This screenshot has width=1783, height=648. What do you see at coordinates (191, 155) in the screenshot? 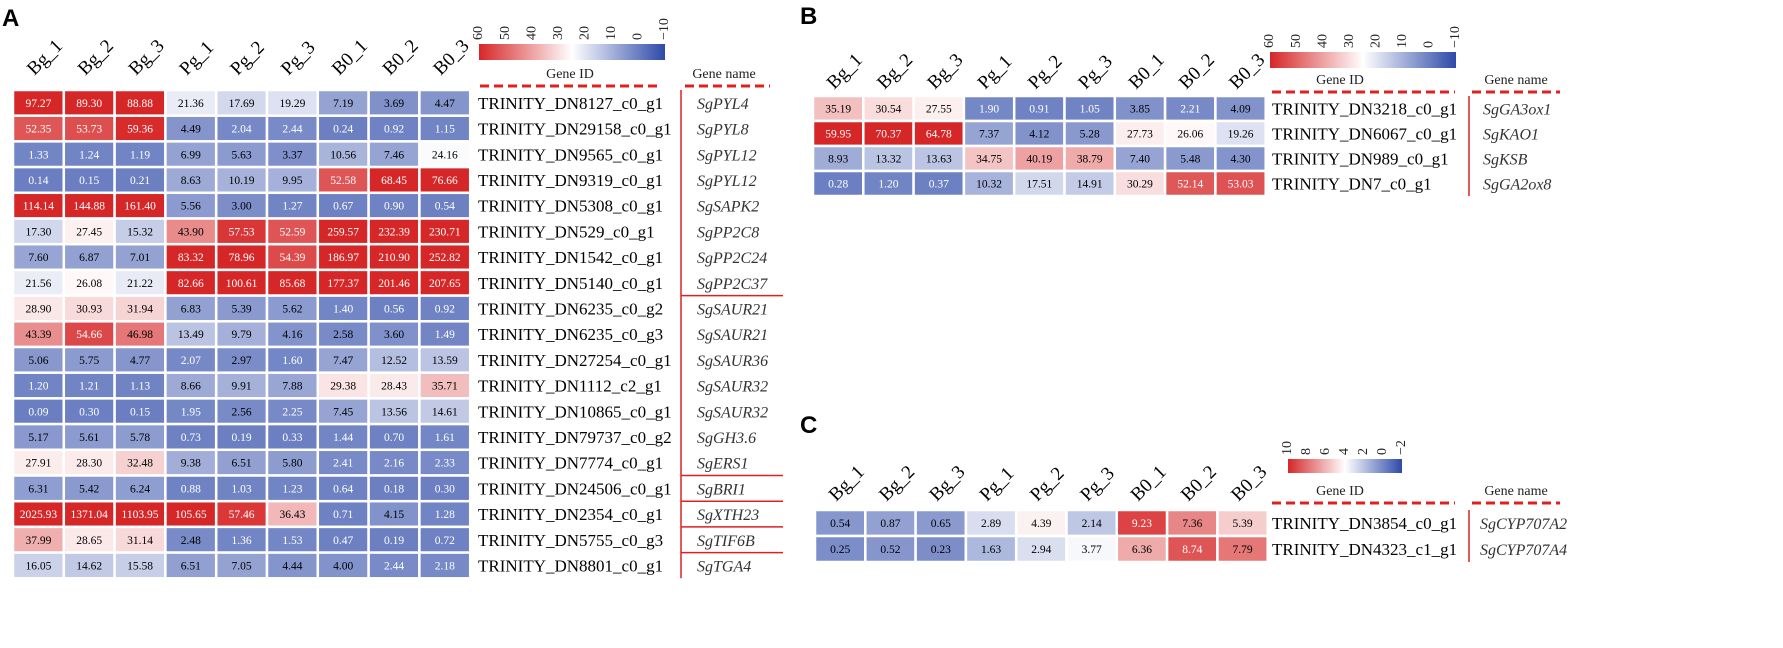
I see `cell-value: 6.99` at bounding box center [191, 155].